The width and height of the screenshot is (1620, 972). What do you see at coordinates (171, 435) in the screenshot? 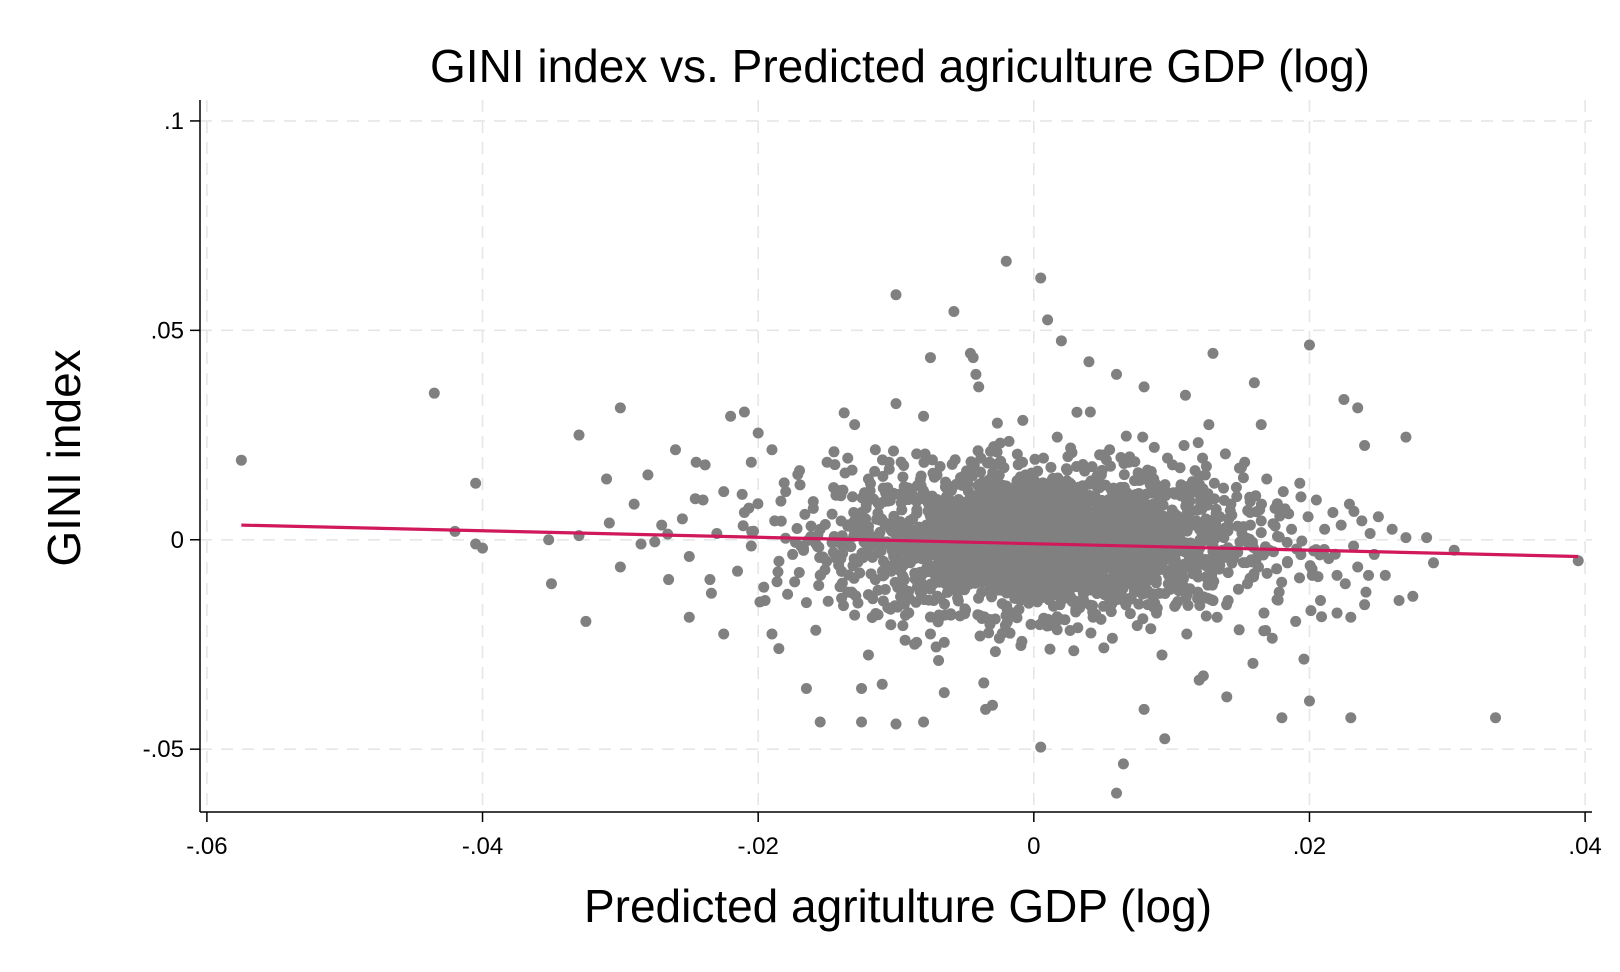
I see `y-ticks: -.05 0 .05 .1` at bounding box center [171, 435].